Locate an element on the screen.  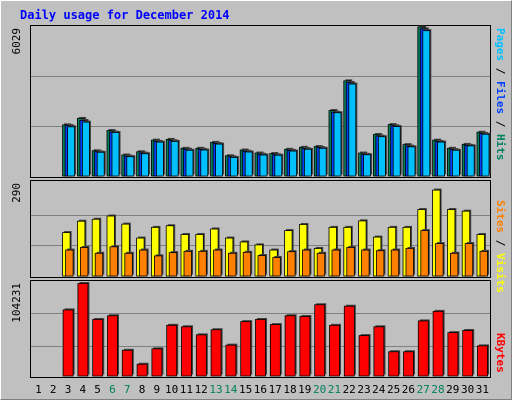
x-tick-label-29: 29 is located at coordinates (452, 389).